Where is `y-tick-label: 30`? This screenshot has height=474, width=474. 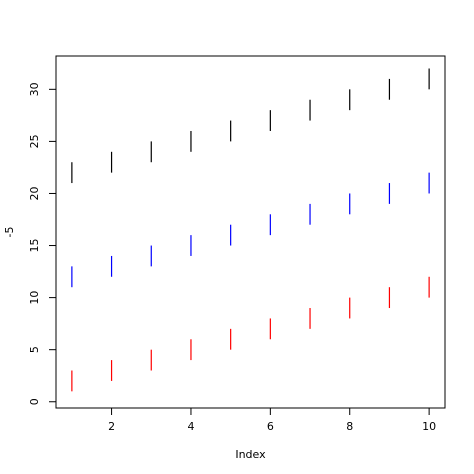
y-tick-label: 30 is located at coordinates (34, 89).